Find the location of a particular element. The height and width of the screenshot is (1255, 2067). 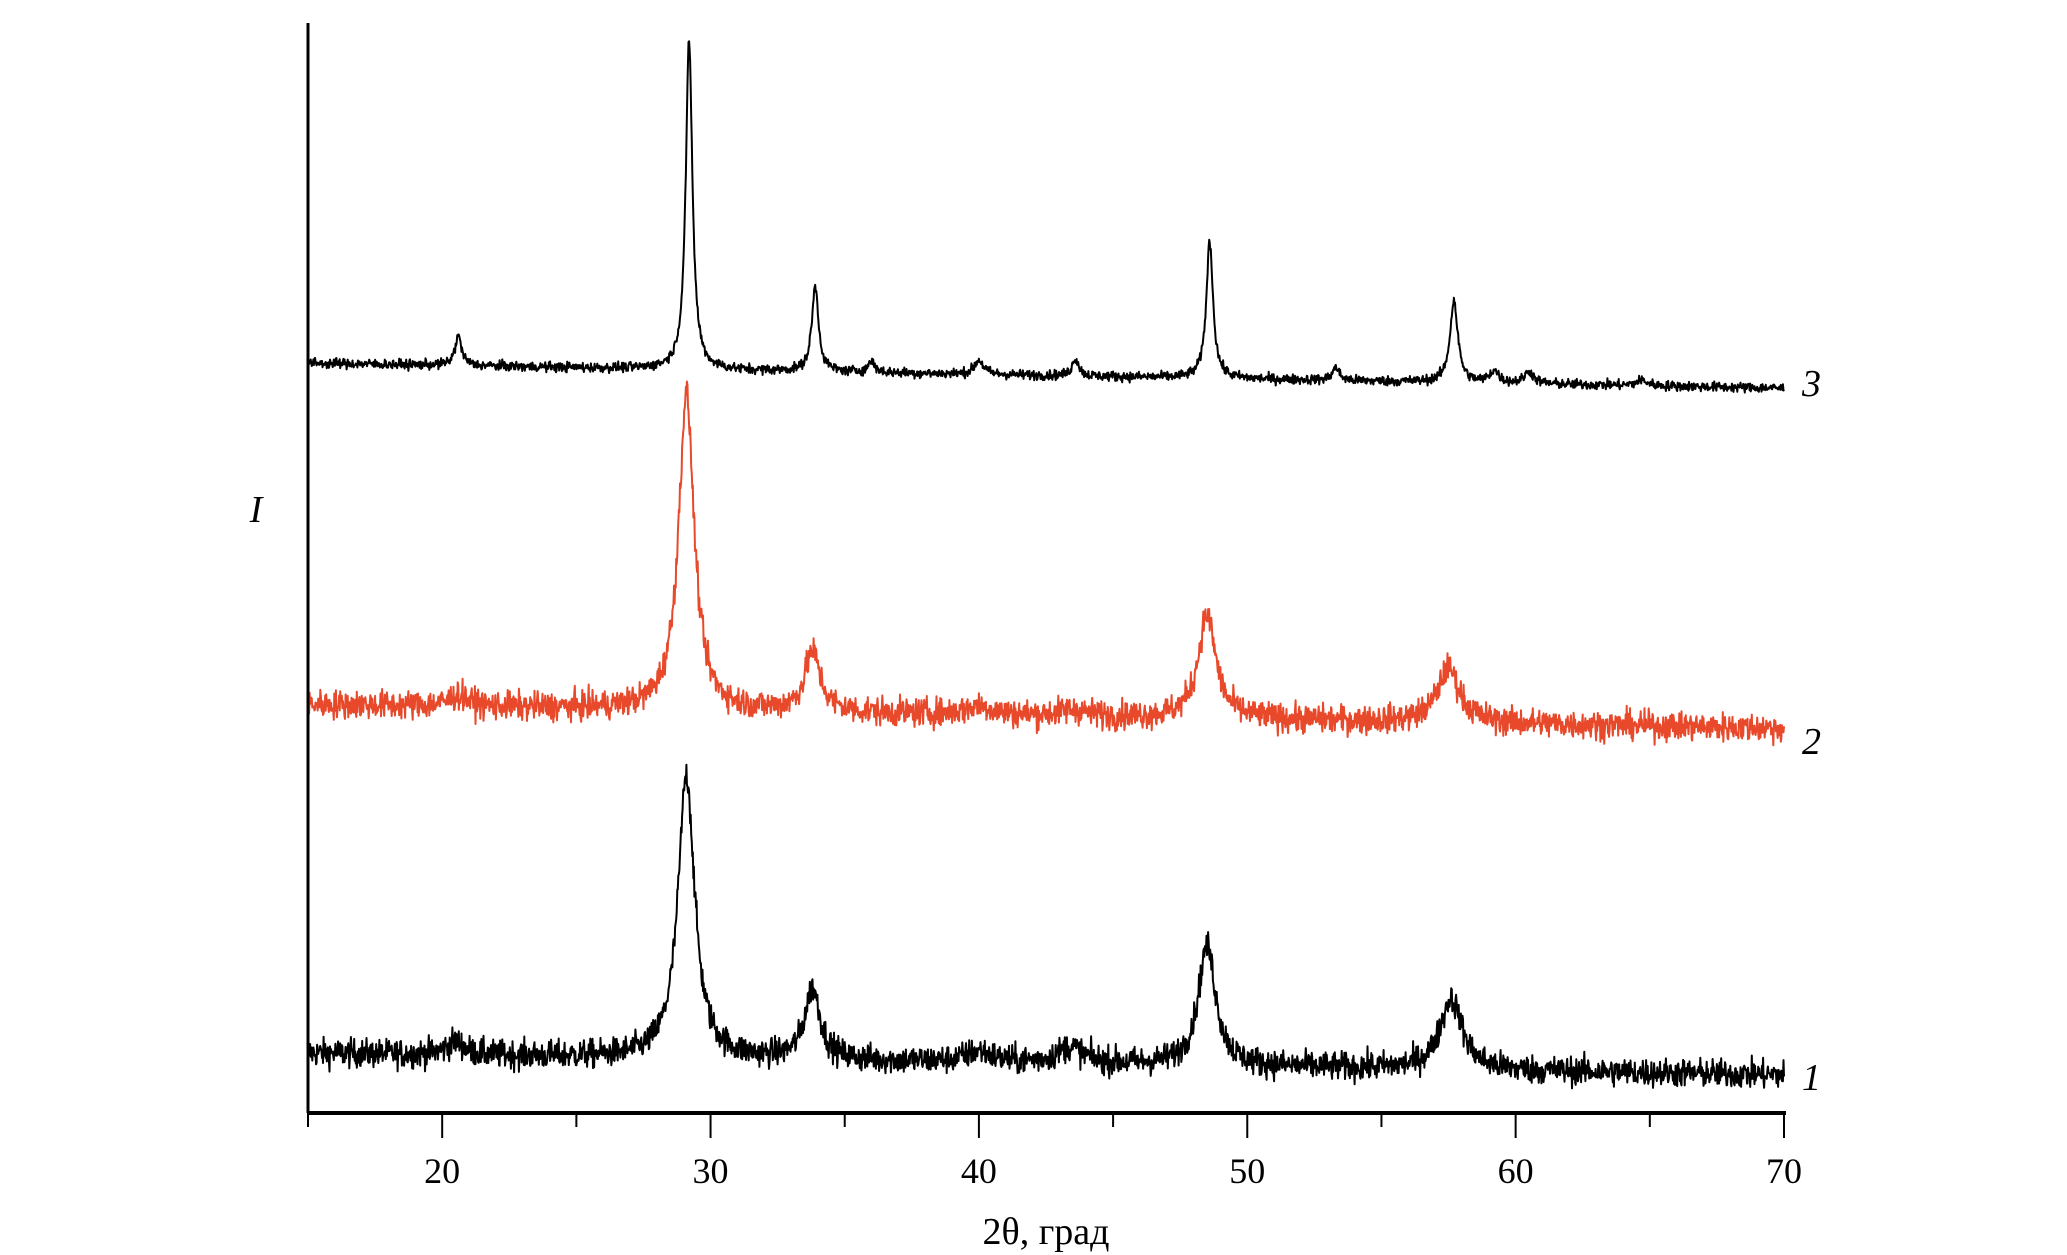

x-tick-label: 30 is located at coordinates (711, 1171).